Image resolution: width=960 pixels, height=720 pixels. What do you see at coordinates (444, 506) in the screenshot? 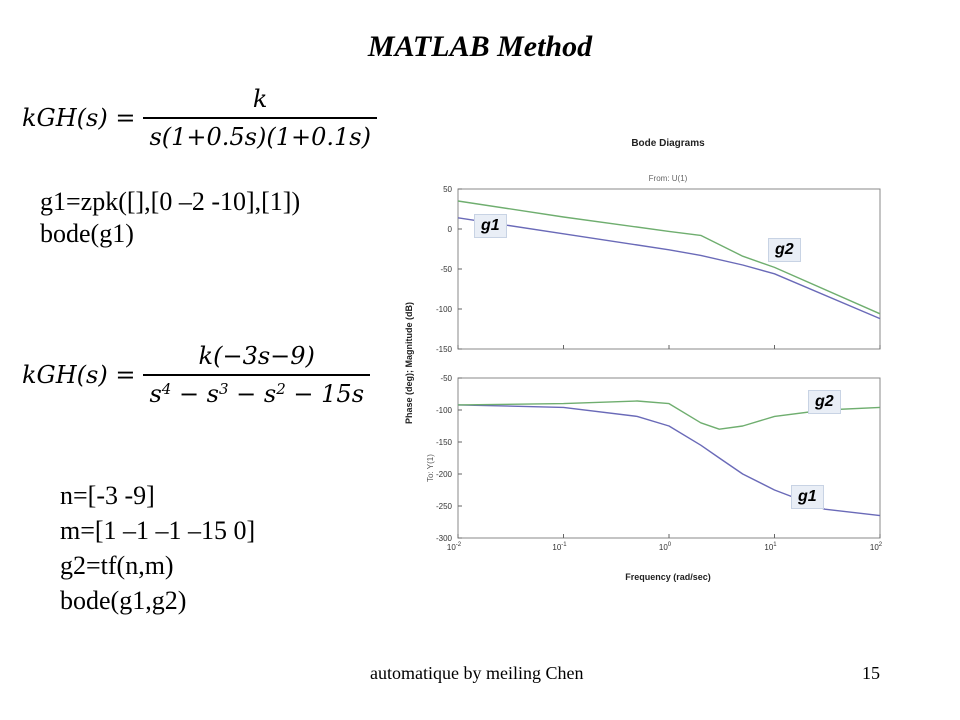
I see `phase-y-tick-label: -250` at bounding box center [444, 506].